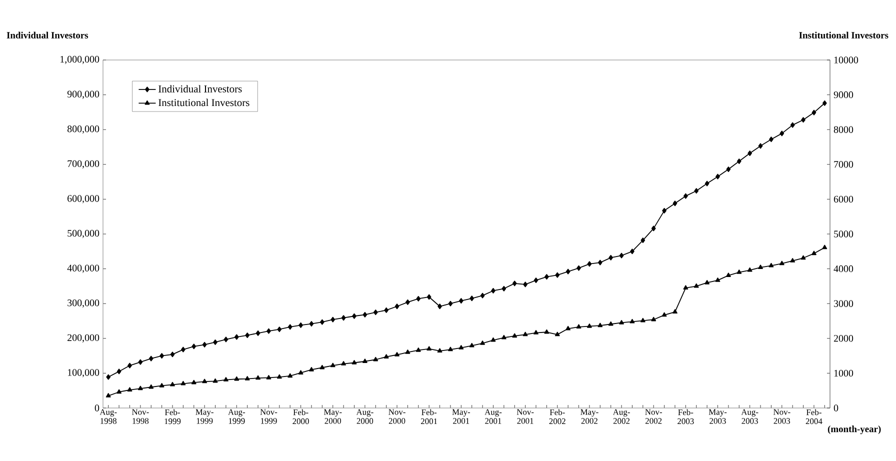 The width and height of the screenshot is (896, 461). I want to click on x-tick-label: May- 2002, so click(589, 416).